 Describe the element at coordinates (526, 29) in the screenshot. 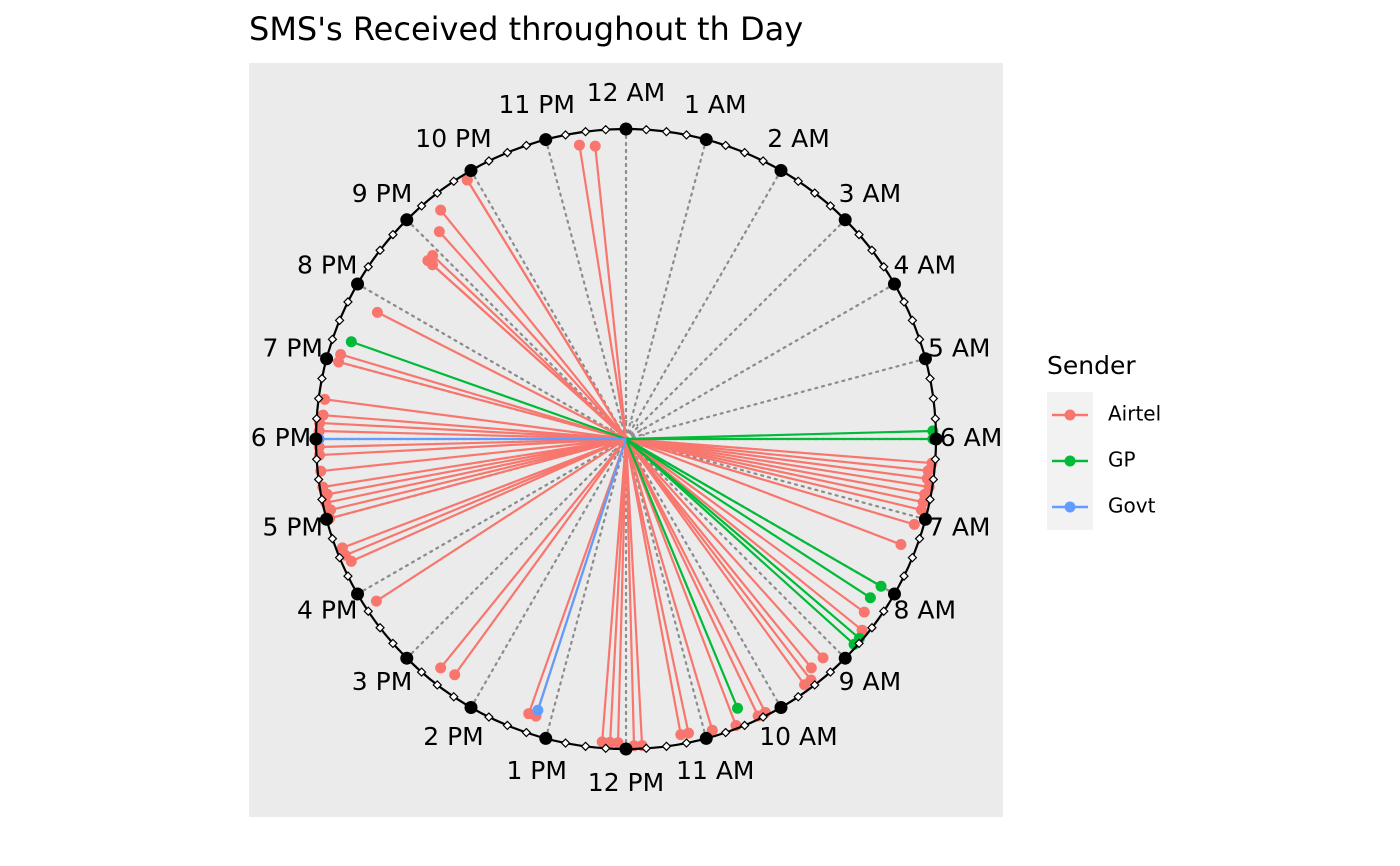

I see `chart-title: SMS's Received throughout th Day` at that location.